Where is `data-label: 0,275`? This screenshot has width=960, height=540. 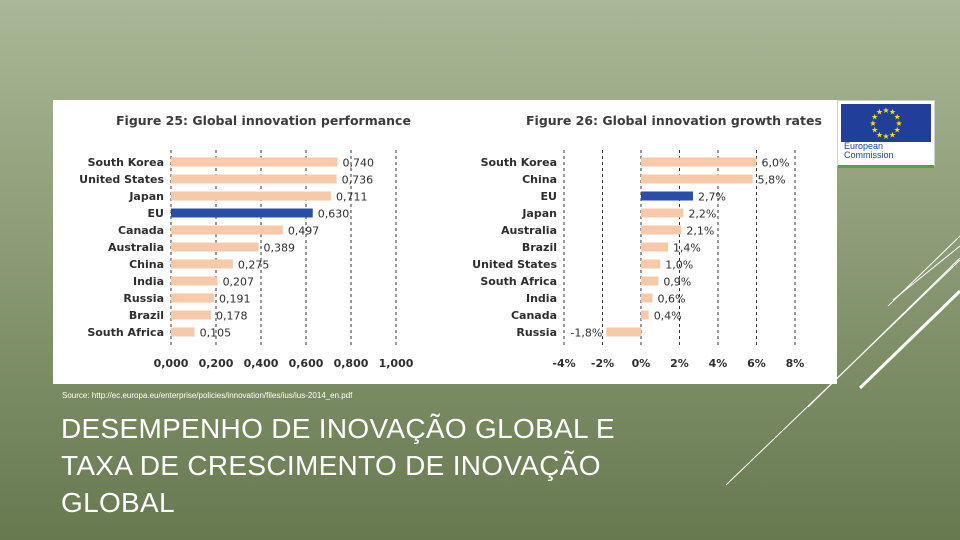
data-label: 0,275 is located at coordinates (254, 265).